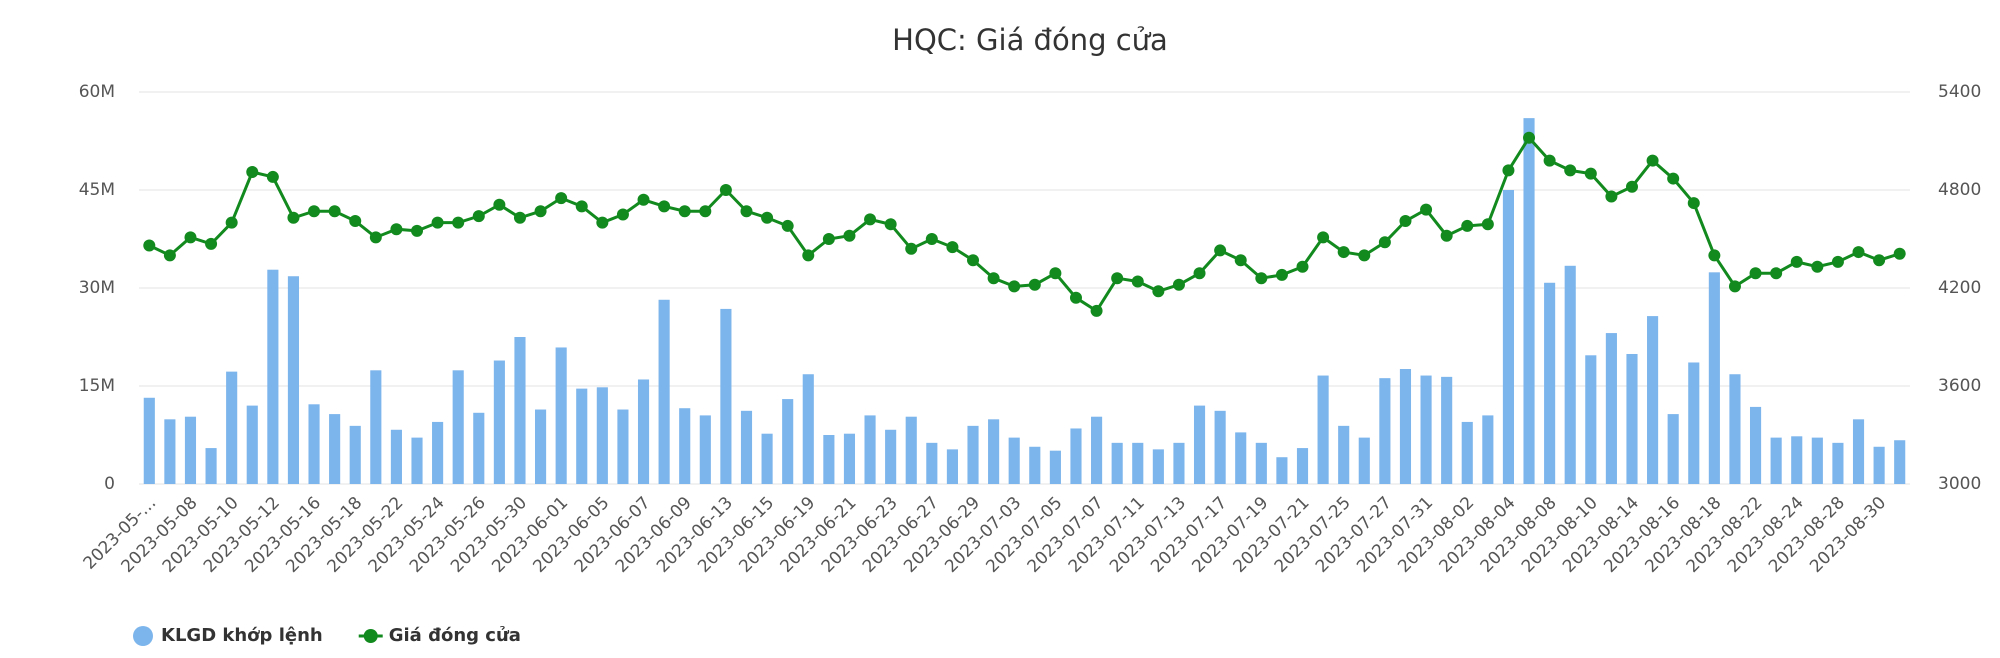 The width and height of the screenshot is (2000, 658). Describe the element at coordinates (1959, 386) in the screenshot. I see `y2-tick-label: 3600` at that location.